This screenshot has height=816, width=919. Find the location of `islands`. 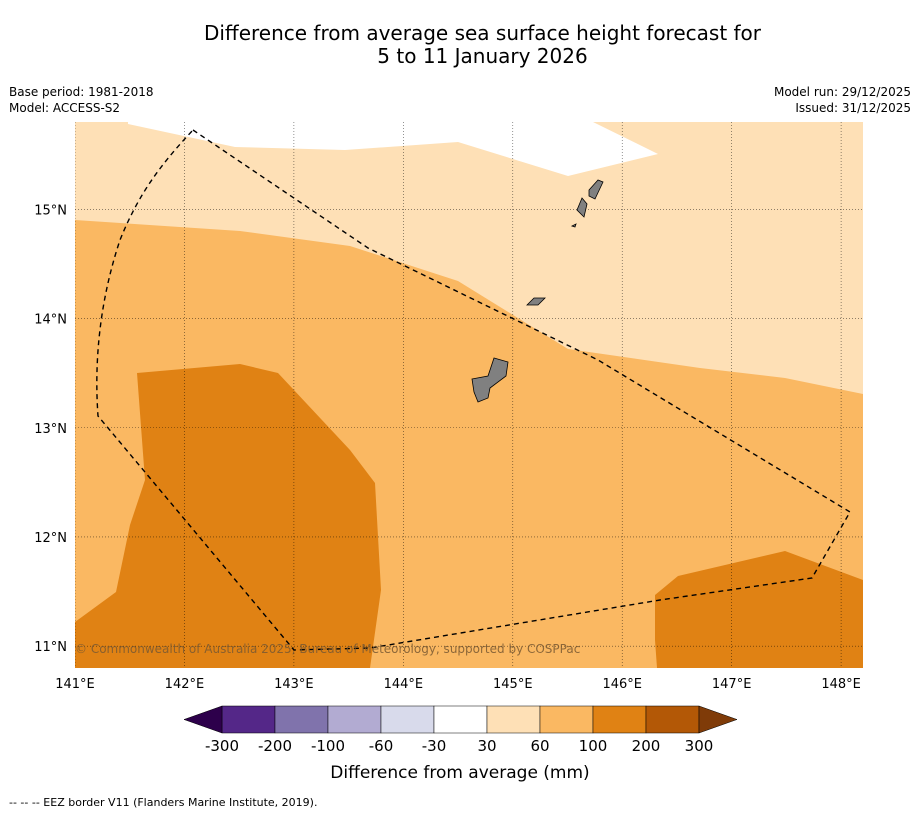

islands is located at coordinates (537, 291).